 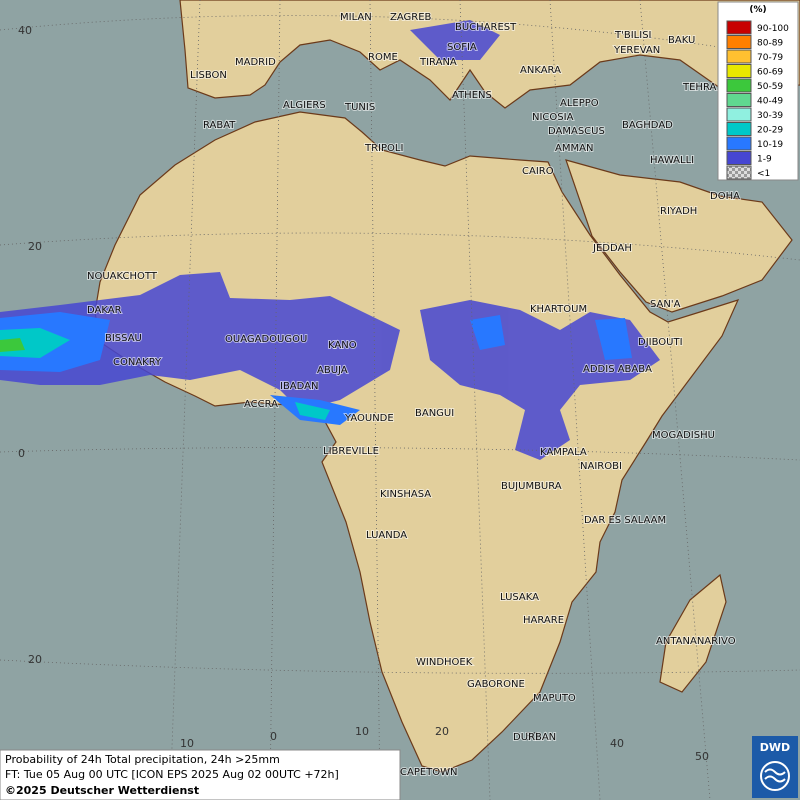 I want to click on city-label: BAKU, so click(x=681, y=40).